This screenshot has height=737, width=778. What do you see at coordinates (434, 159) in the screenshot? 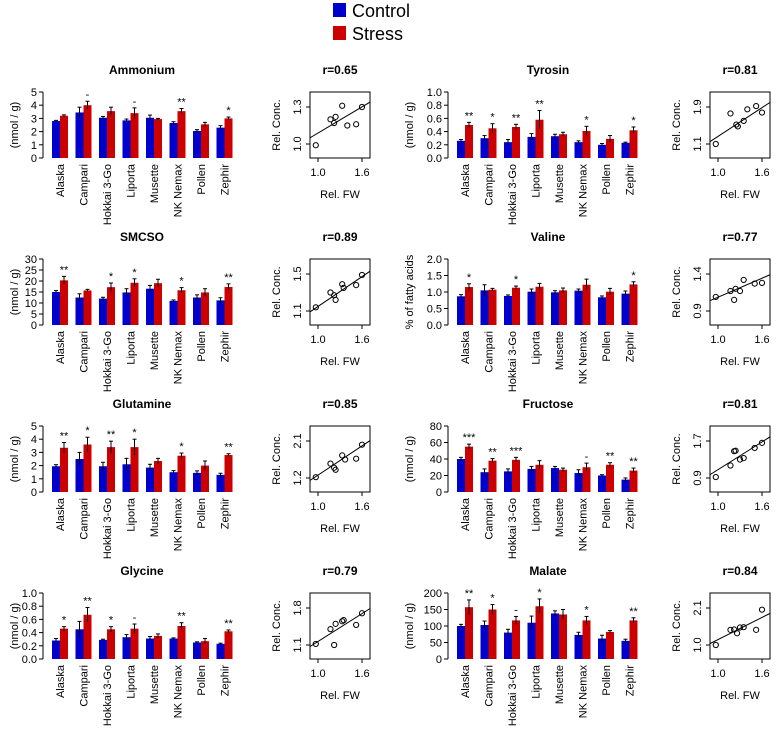
I see `y-tick-label: 0.0` at bounding box center [434, 159].